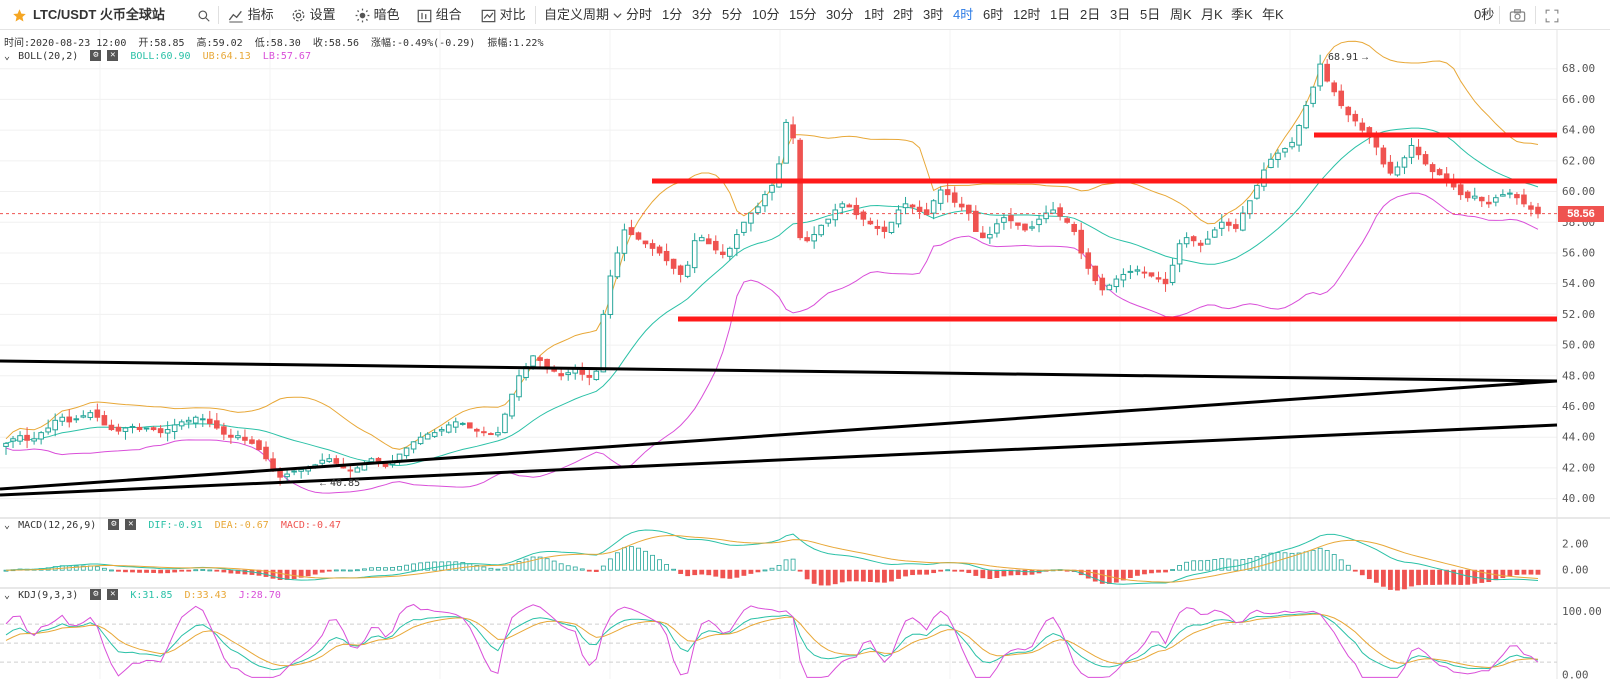 This screenshot has width=1610, height=679. What do you see at coordinates (1349, 57) in the screenshot?
I see `high-marker: 68.91 →` at bounding box center [1349, 57].